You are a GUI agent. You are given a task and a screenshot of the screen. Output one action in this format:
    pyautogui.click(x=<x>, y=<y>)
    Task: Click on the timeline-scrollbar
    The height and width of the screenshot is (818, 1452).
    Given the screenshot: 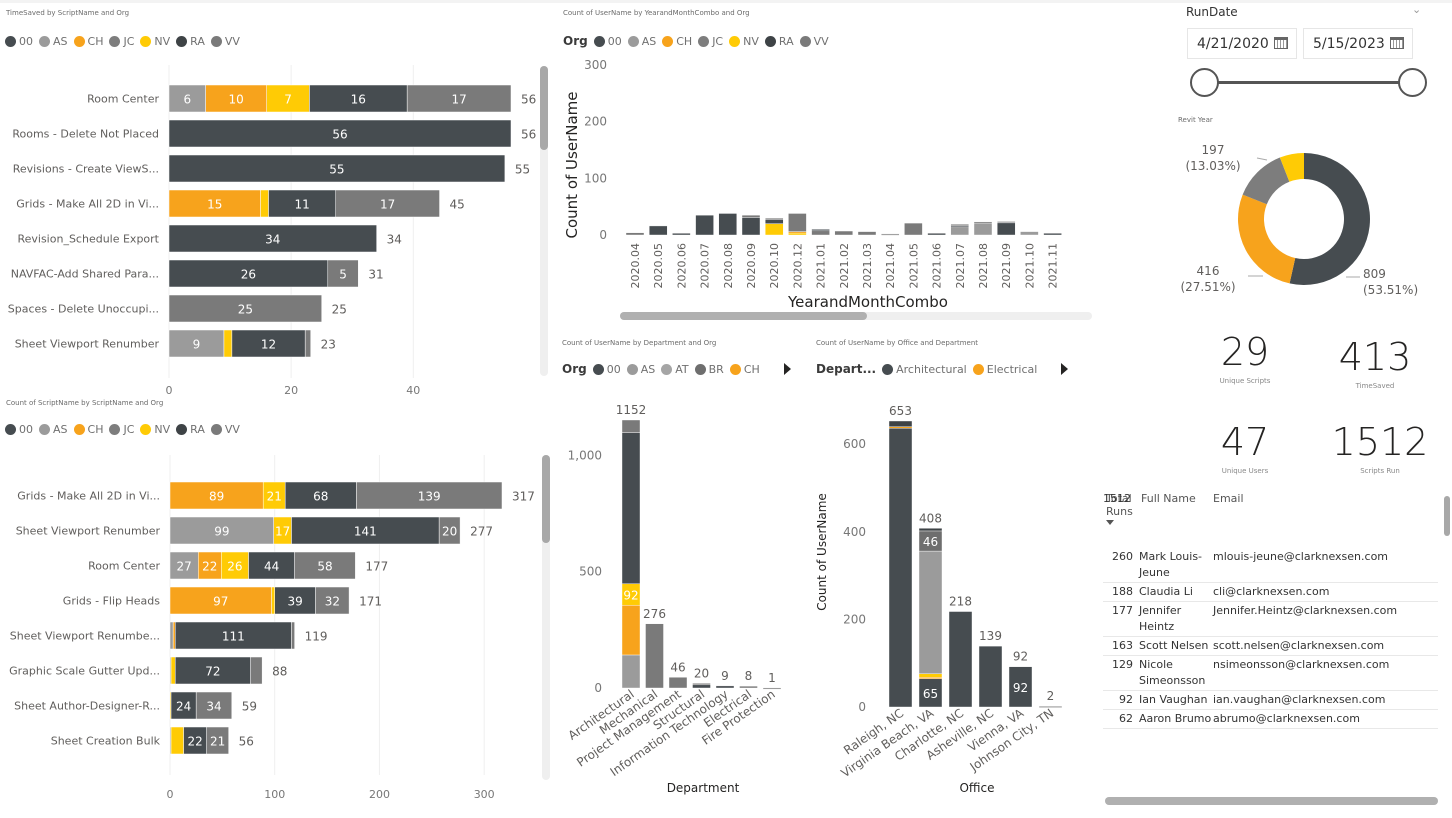 What is the action you would take?
    pyautogui.click(x=856, y=316)
    